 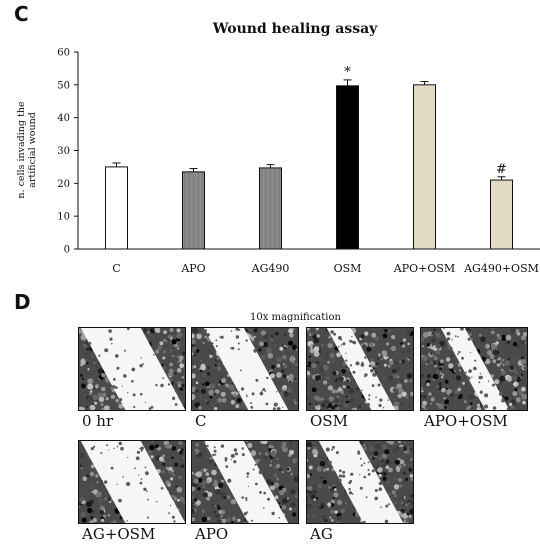 What do you see at coordinates (63, 53) in the screenshot?
I see `y-tick-label: 60` at bounding box center [63, 53].